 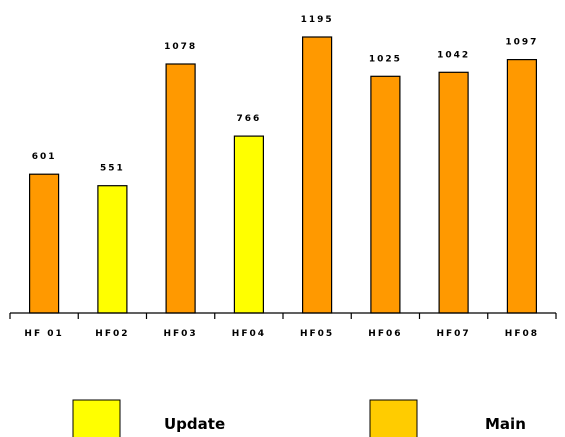 What do you see at coordinates (317, 175) in the screenshot?
I see `bar-hf05` at bounding box center [317, 175].